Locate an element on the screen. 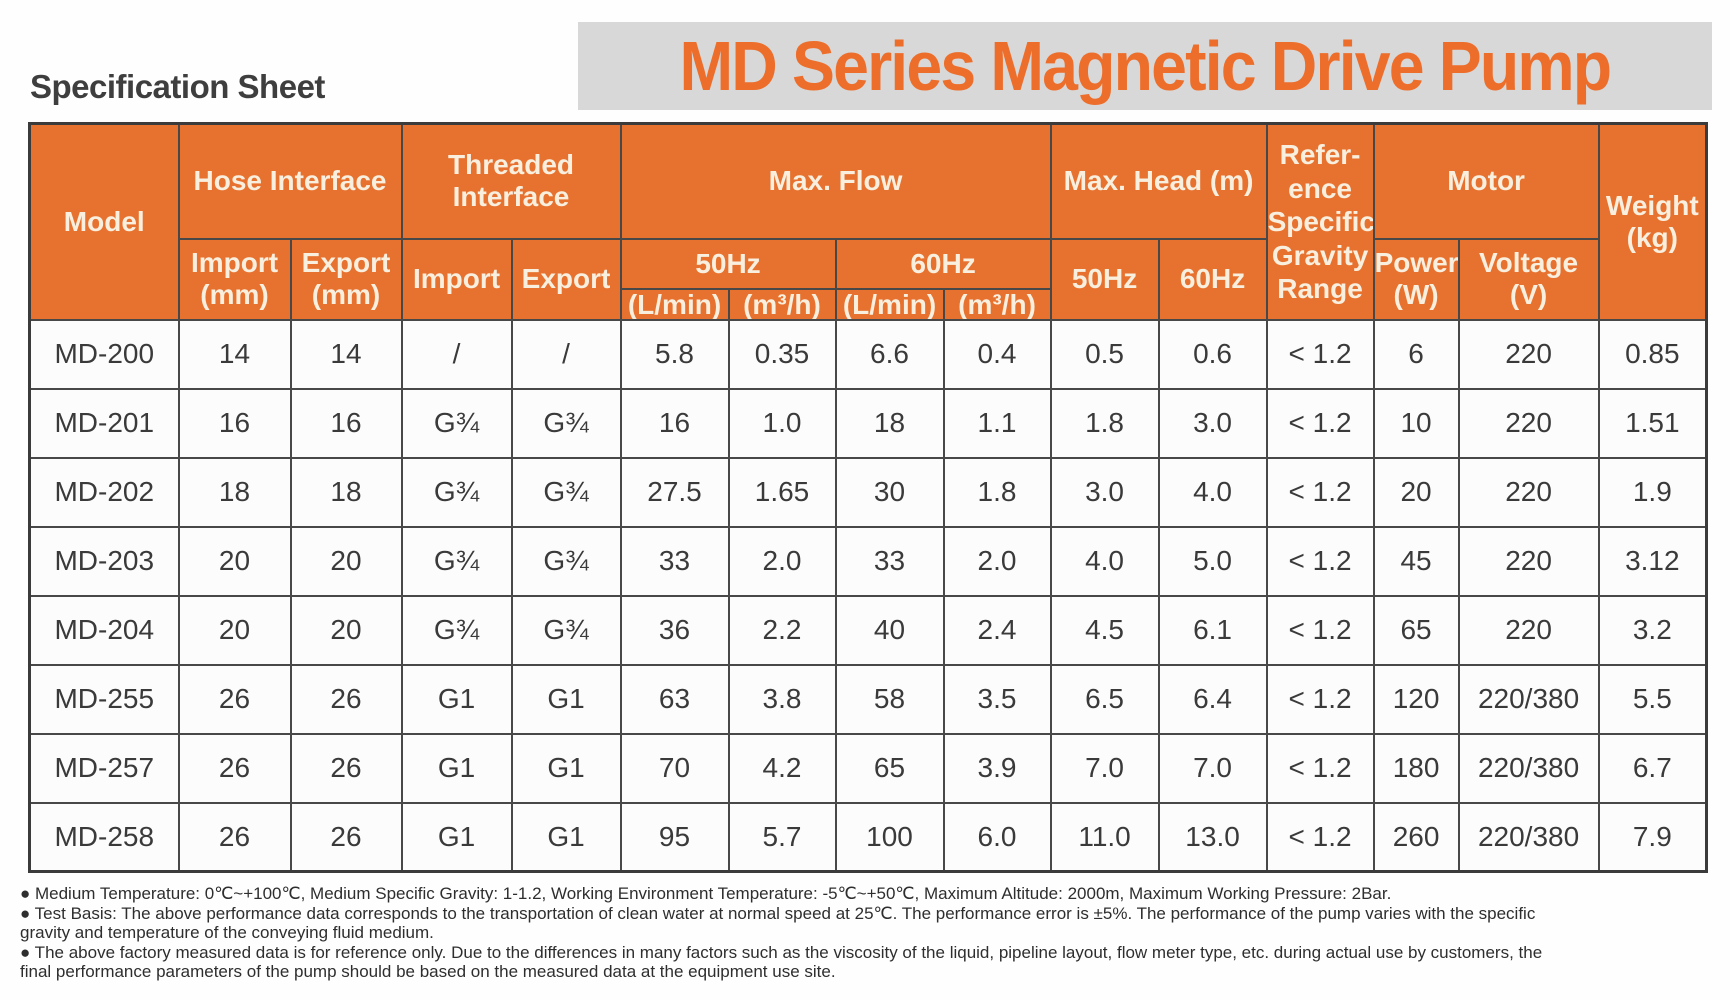 The width and height of the screenshot is (1730, 1000). cell-head50: 4.0 is located at coordinates (1104, 561).